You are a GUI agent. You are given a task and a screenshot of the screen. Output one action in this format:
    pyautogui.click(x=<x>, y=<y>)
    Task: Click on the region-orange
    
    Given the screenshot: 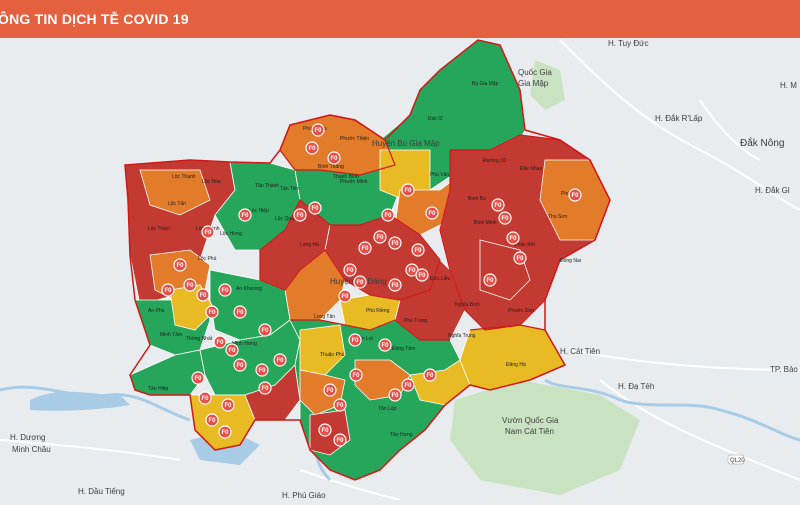 What is the action you would take?
    pyautogui.click(x=175, y=192)
    